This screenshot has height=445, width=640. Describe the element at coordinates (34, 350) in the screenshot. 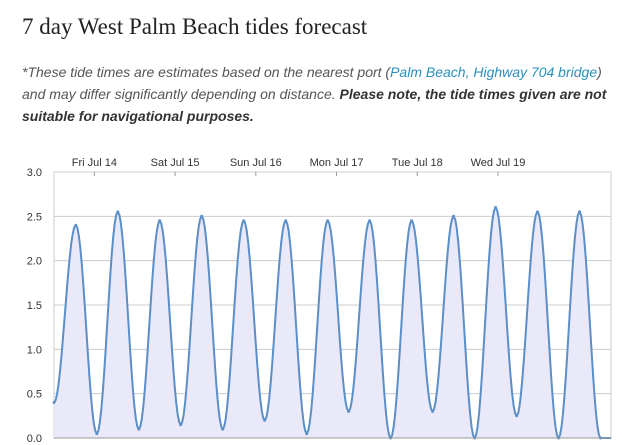

I see `y-tick-label: 1.0` at that location.